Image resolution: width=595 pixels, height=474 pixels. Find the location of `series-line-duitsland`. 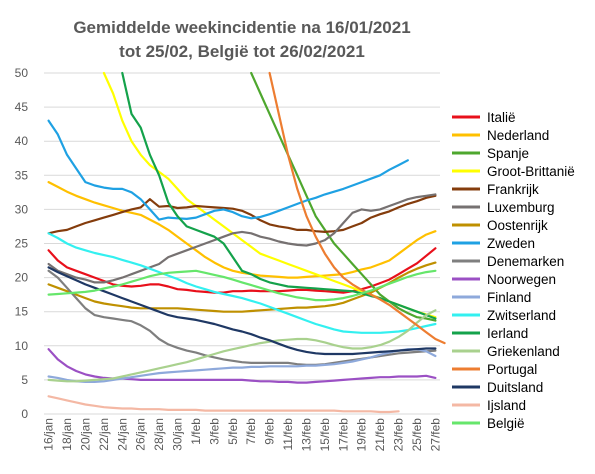

series-line-duitsland is located at coordinates (242, 311).